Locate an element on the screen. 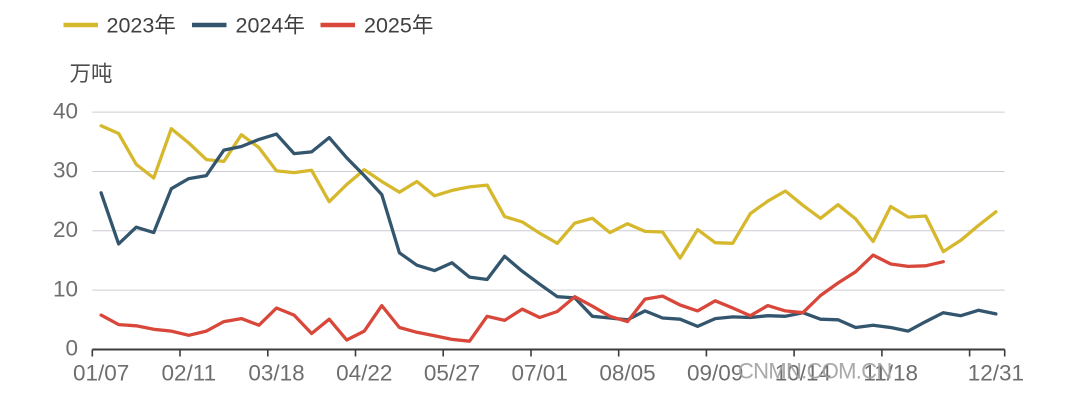 The height and width of the screenshot is (418, 1080). svg-text: 03/18 is located at coordinates (276, 373).